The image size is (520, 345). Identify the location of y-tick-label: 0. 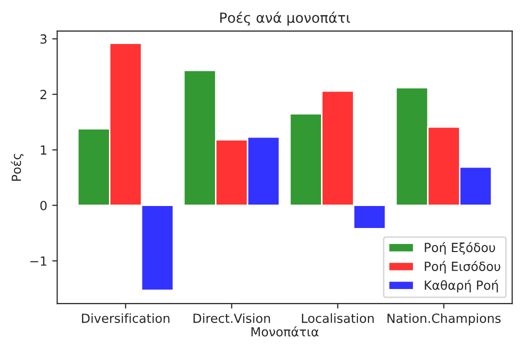
(43, 205).